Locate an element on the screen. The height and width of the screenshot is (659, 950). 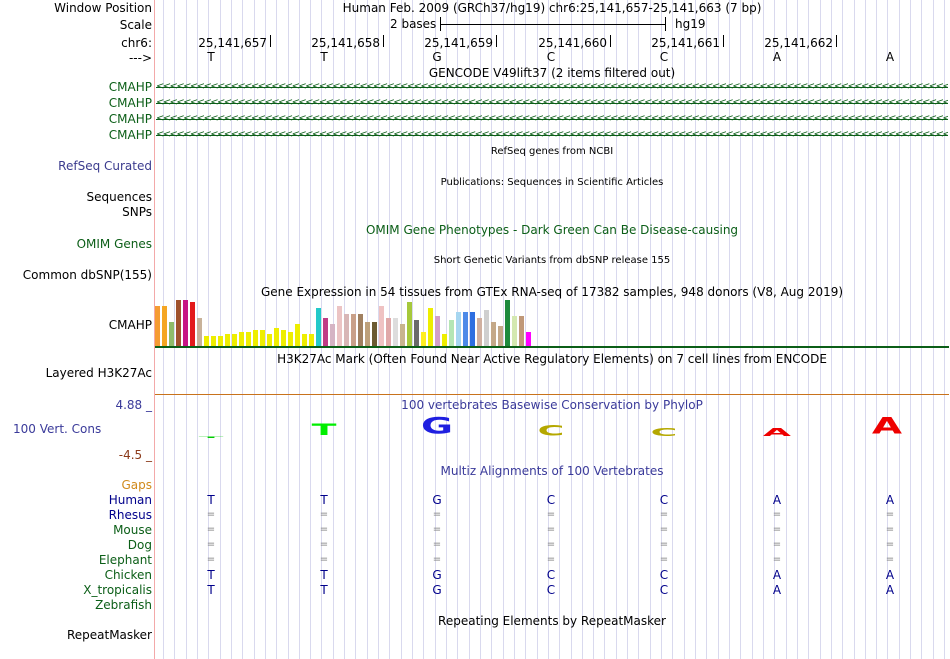
publications-snps-label: SNPs is located at coordinates (137, 212).